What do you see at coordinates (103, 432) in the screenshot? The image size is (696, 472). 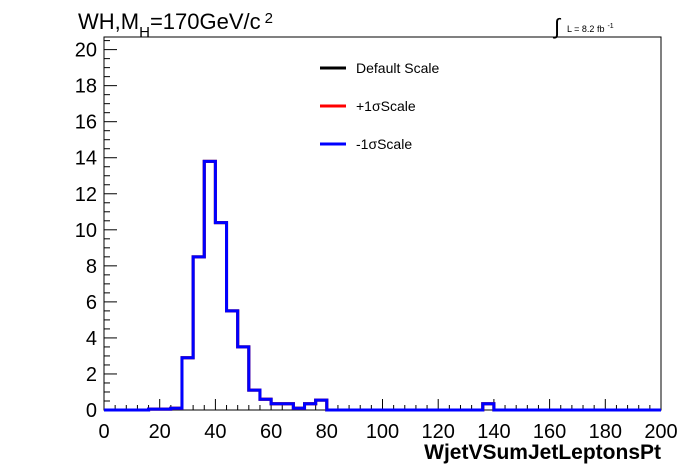 I see `x-tick-label: 0` at bounding box center [103, 432].